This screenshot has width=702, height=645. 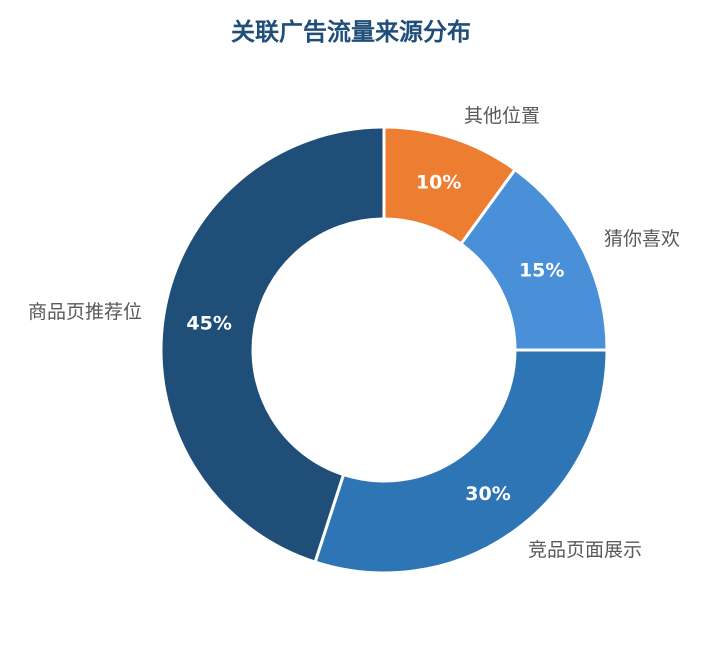 What do you see at coordinates (208, 323) in the screenshot?
I see `slice-percent-label-4: 45%` at bounding box center [208, 323].